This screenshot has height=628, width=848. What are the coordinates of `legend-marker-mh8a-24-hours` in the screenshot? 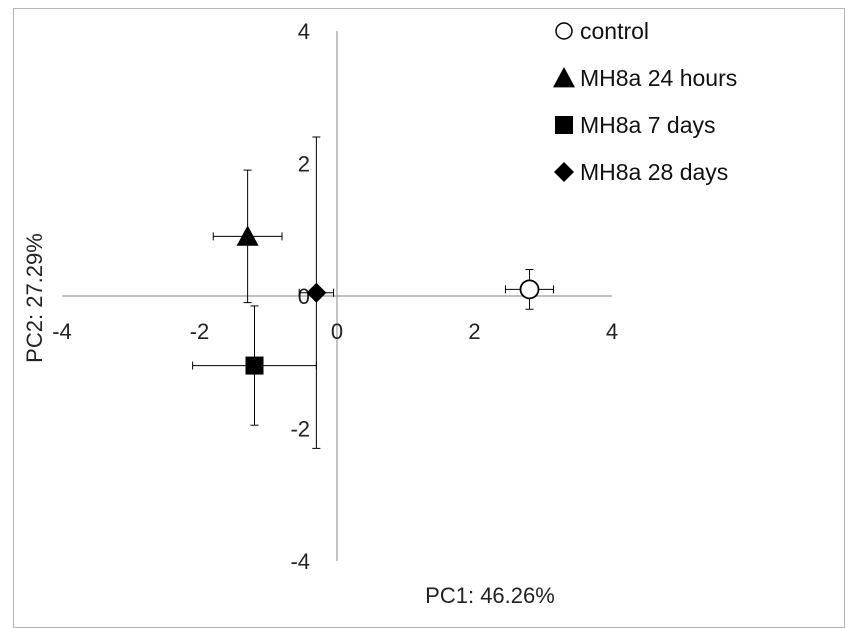 It's located at (564, 77).